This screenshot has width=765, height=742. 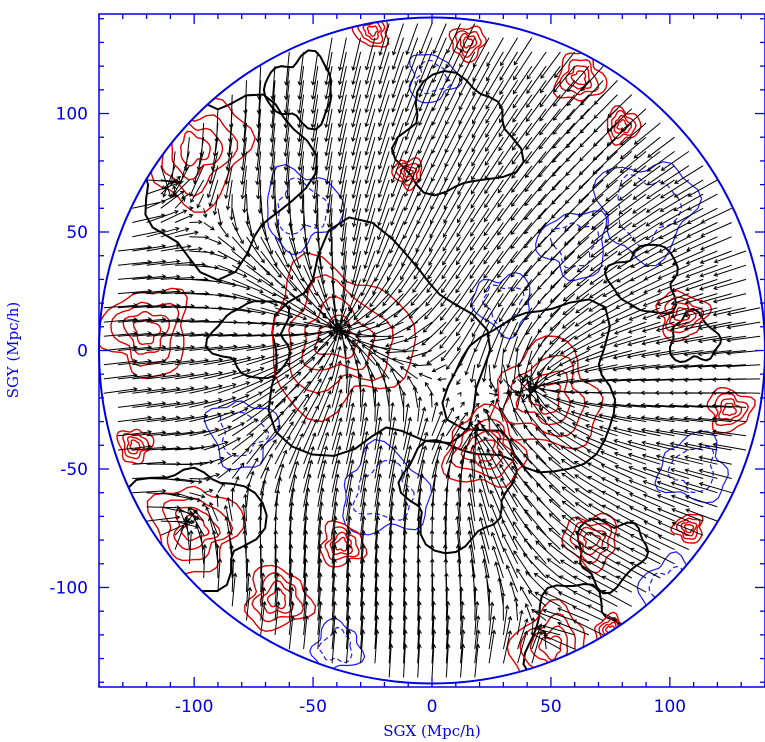 I want to click on x-tick-label: 50, so click(x=551, y=707).